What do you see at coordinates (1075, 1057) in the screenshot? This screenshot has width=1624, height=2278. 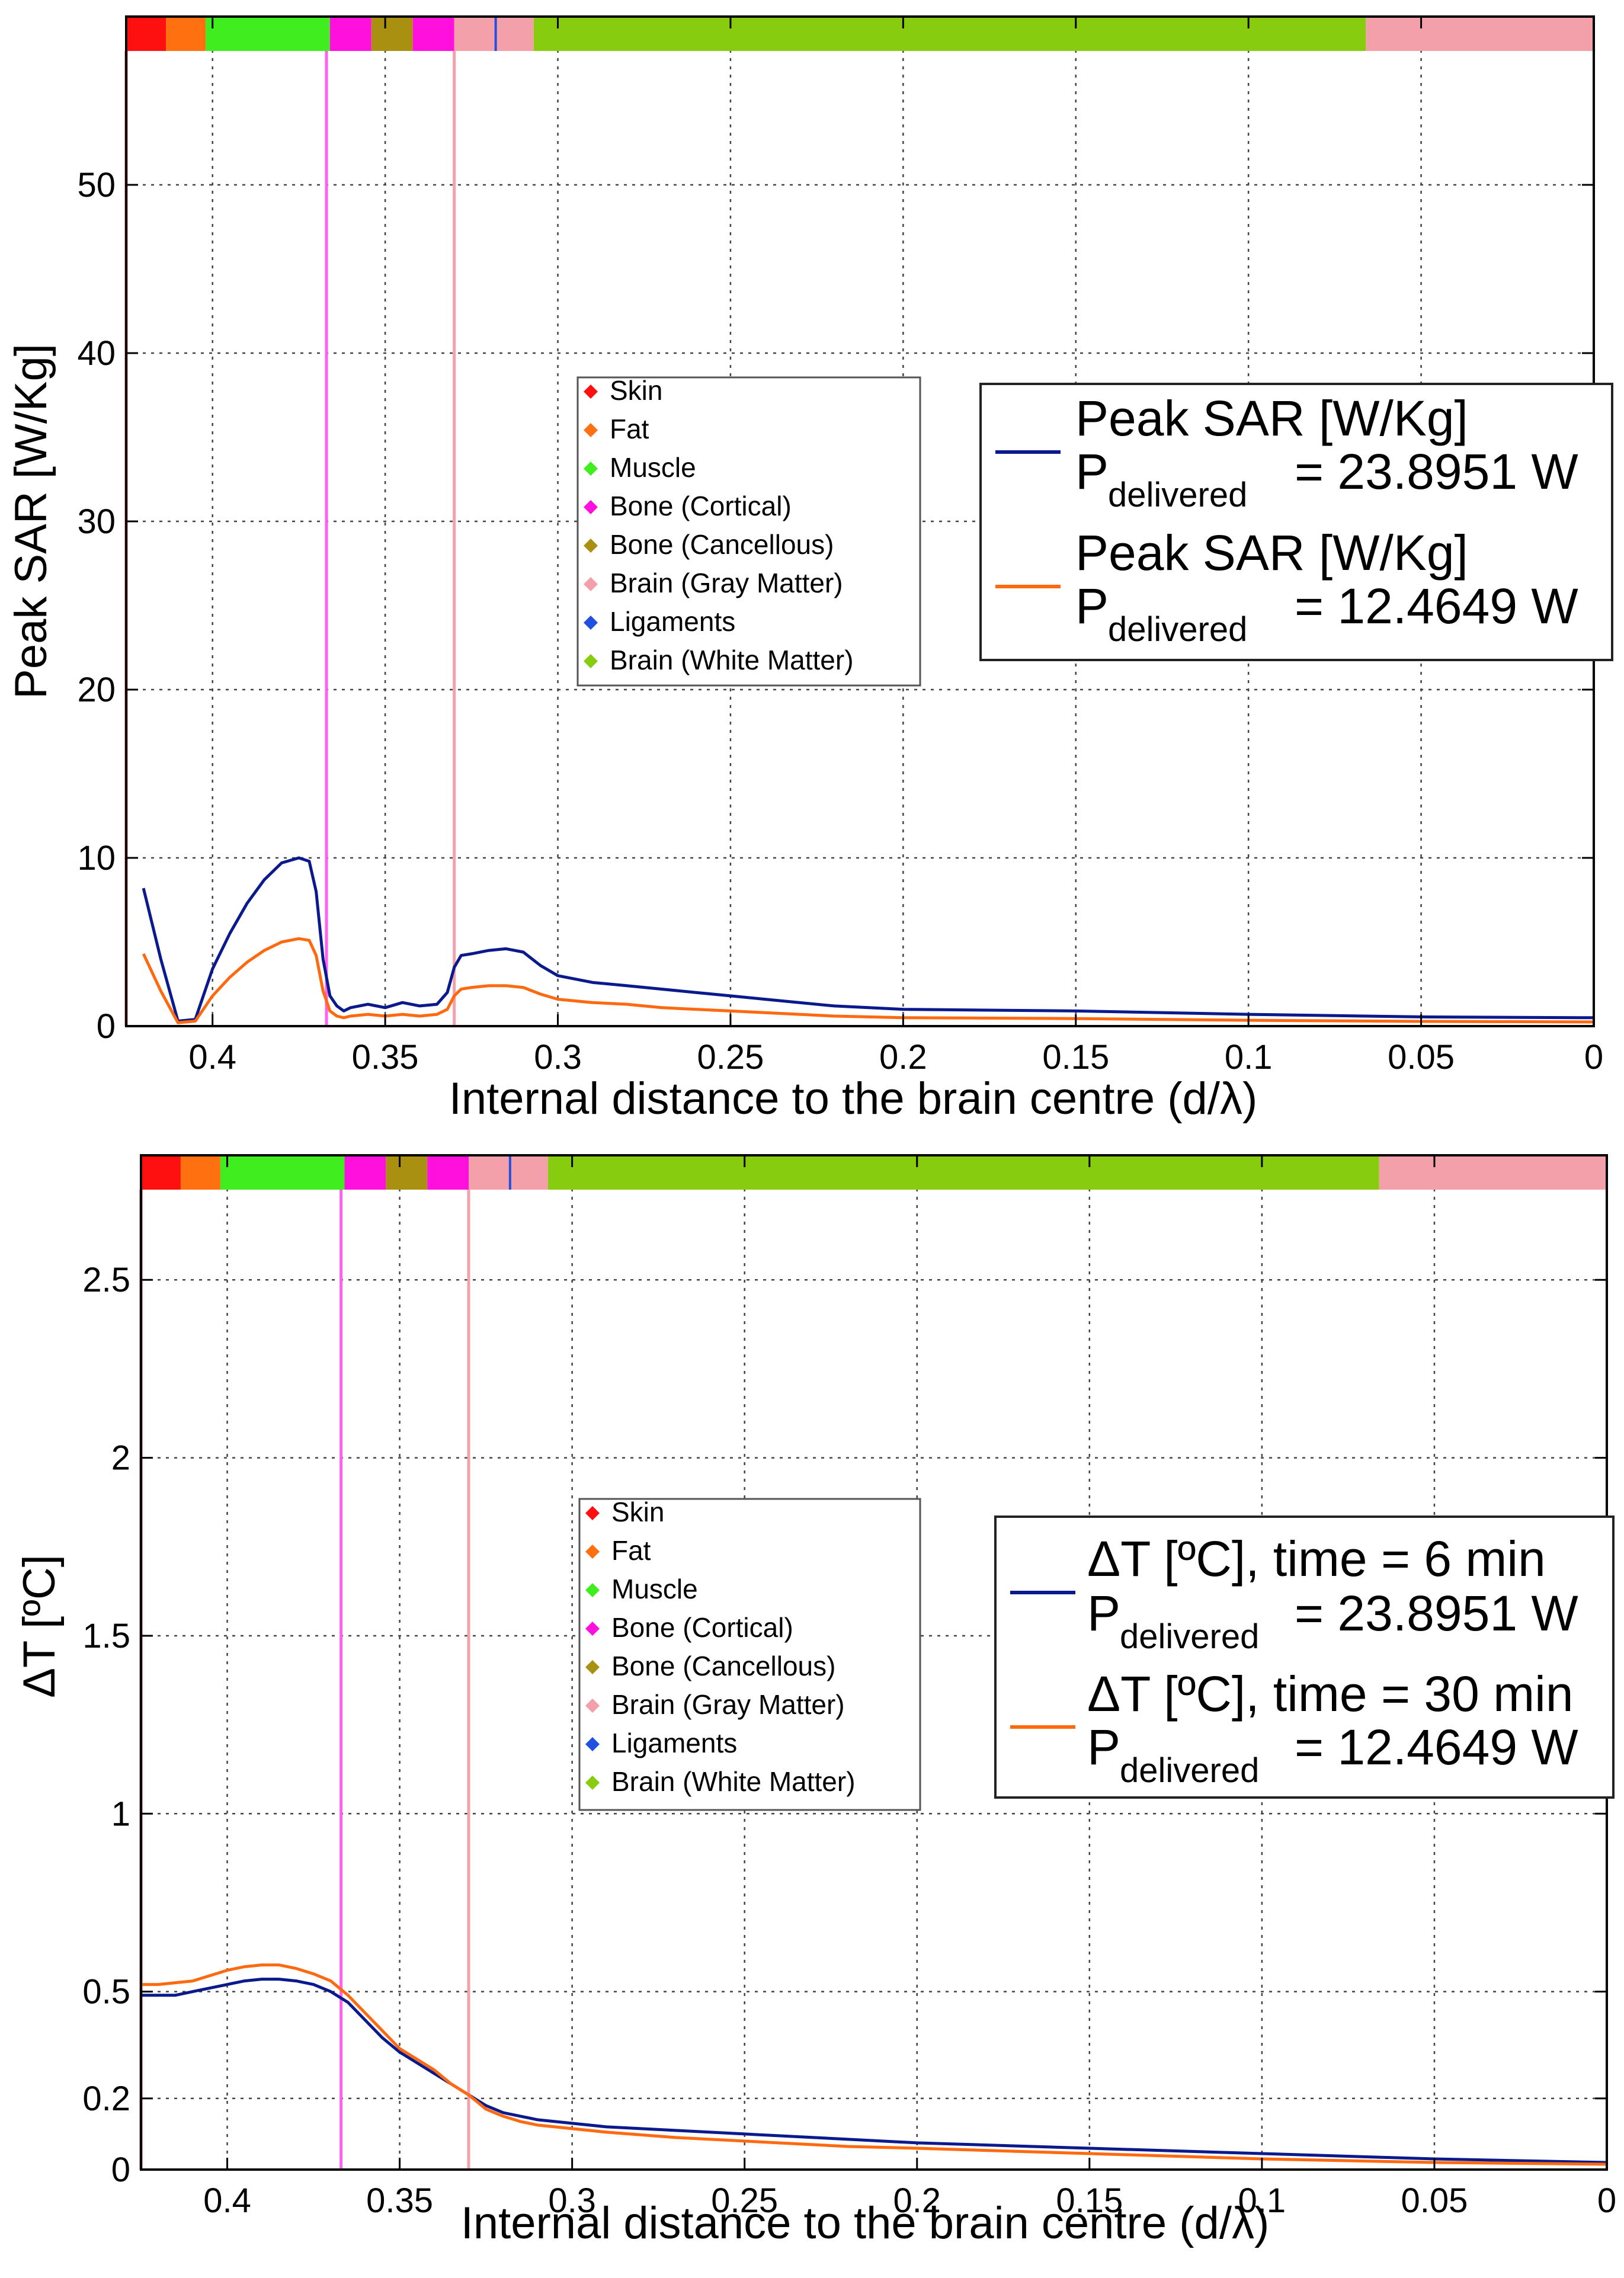 I see `x-tick-label: 0.15` at bounding box center [1075, 1057].